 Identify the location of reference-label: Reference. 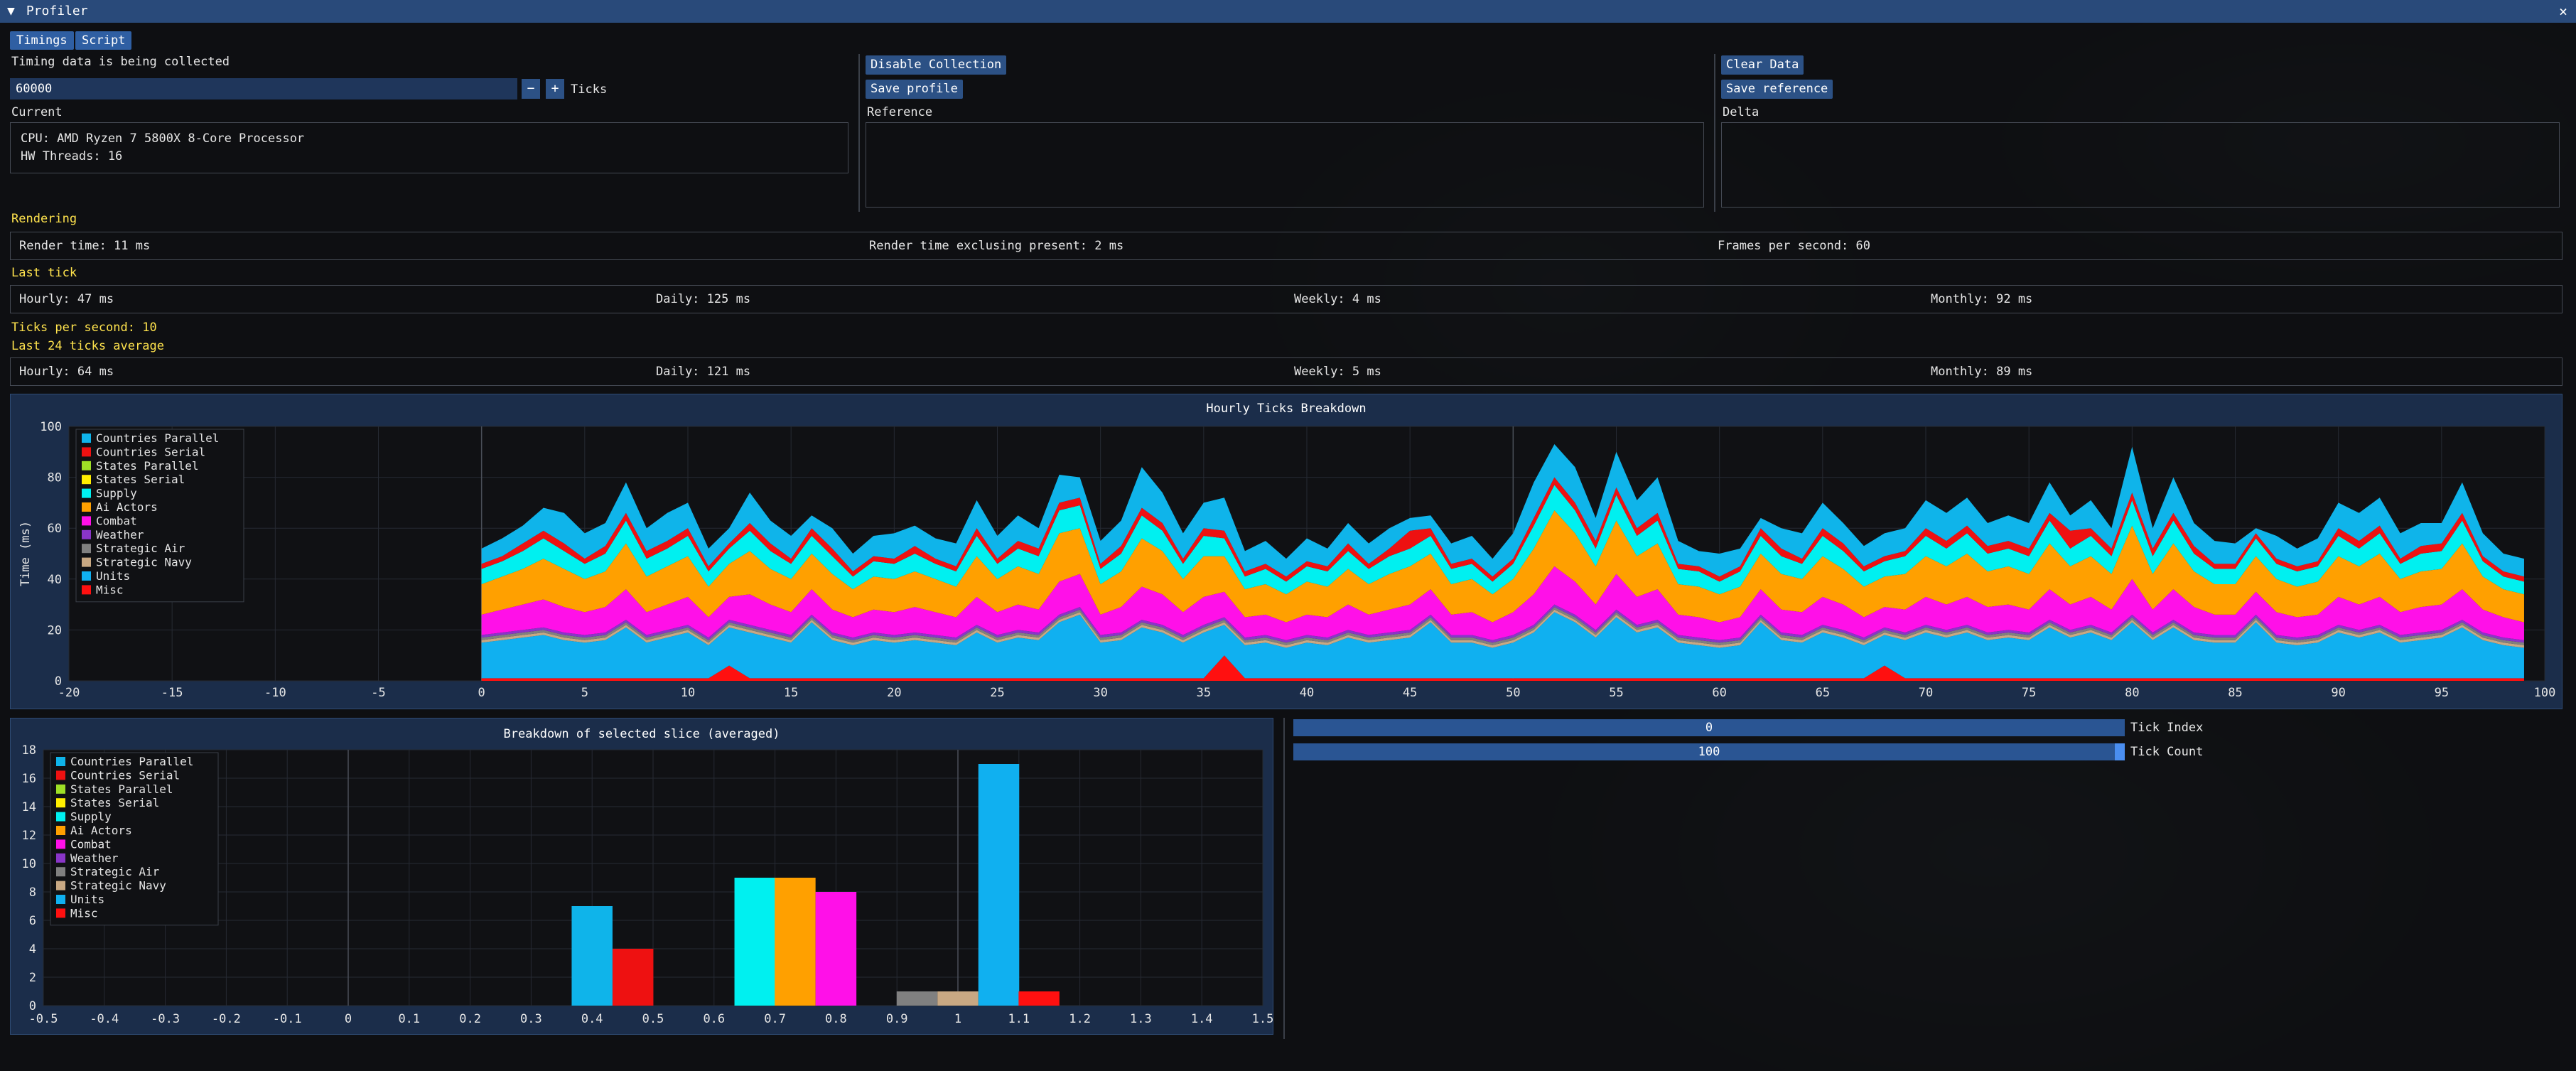
(900, 112).